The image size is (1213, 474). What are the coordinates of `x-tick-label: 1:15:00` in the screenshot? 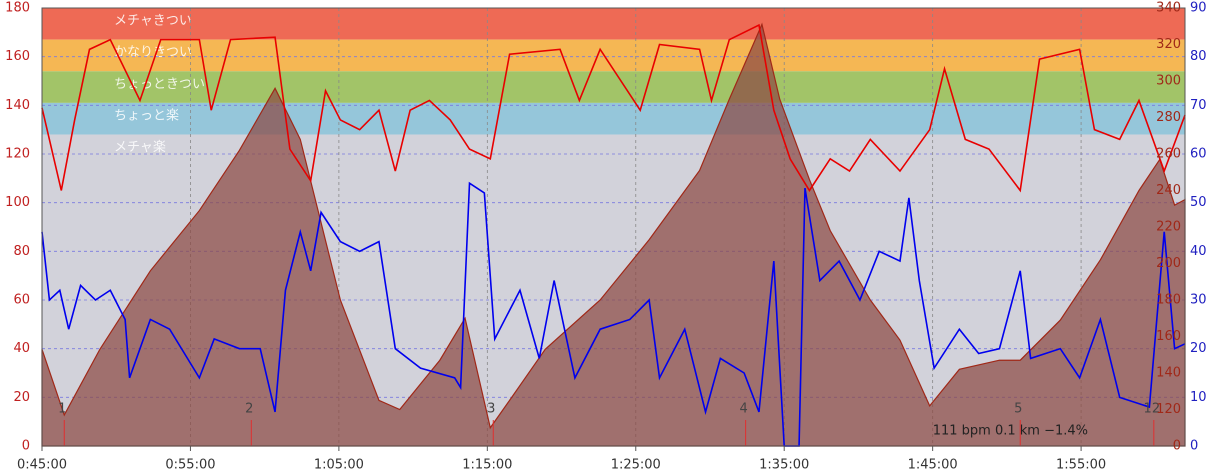 It's located at (487, 465).